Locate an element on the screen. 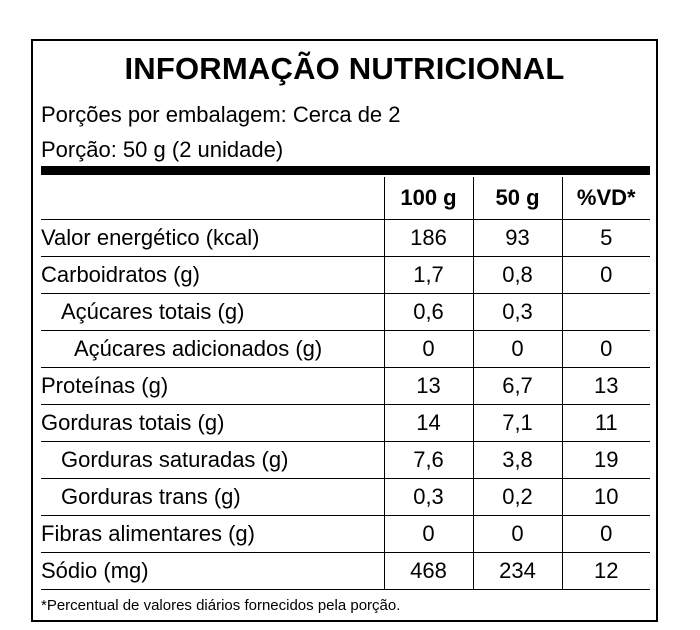  servings-per-package: Porções por embalagem: Cerca de 2 is located at coordinates (221, 114).